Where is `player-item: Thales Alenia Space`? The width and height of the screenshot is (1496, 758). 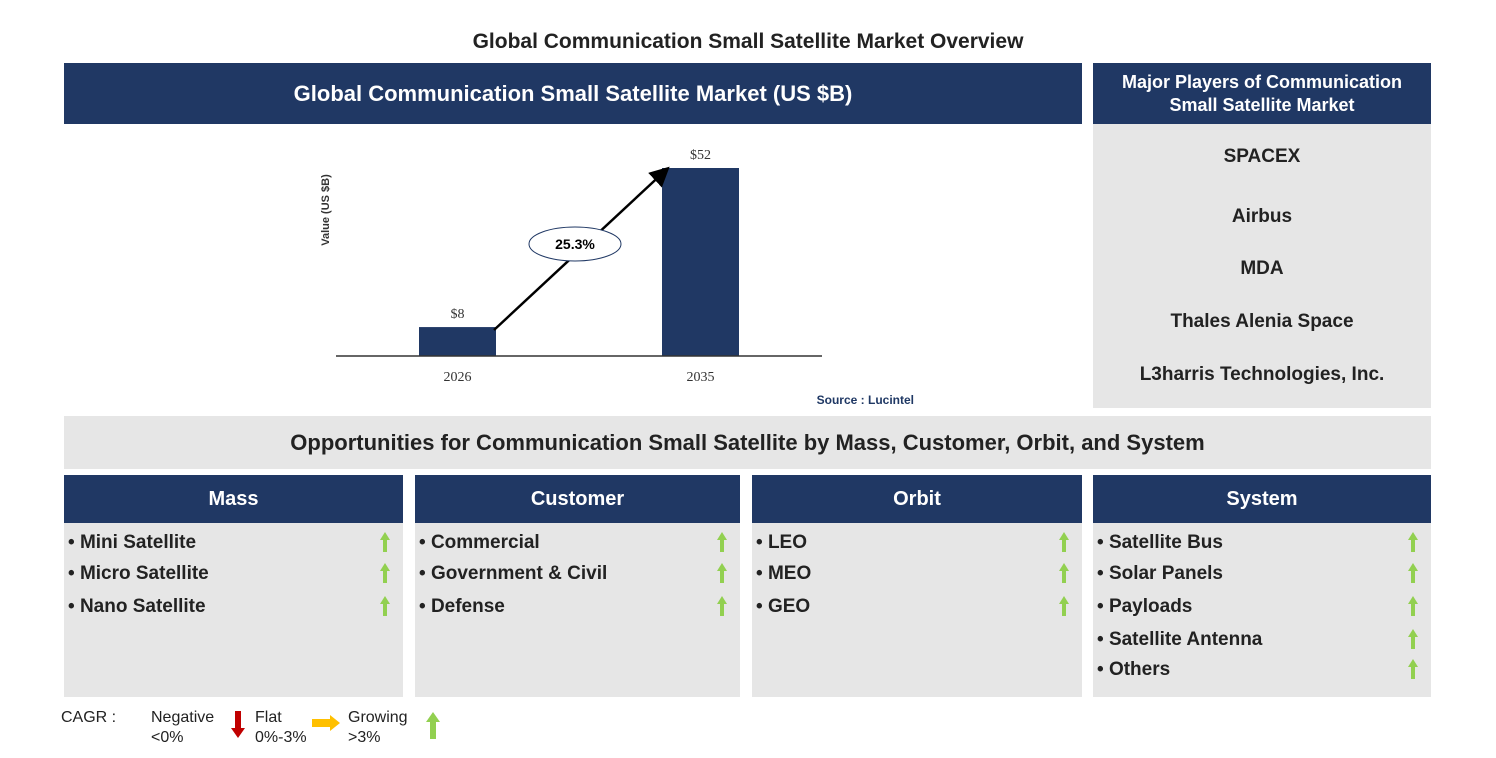 player-item: Thales Alenia Space is located at coordinates (1262, 321).